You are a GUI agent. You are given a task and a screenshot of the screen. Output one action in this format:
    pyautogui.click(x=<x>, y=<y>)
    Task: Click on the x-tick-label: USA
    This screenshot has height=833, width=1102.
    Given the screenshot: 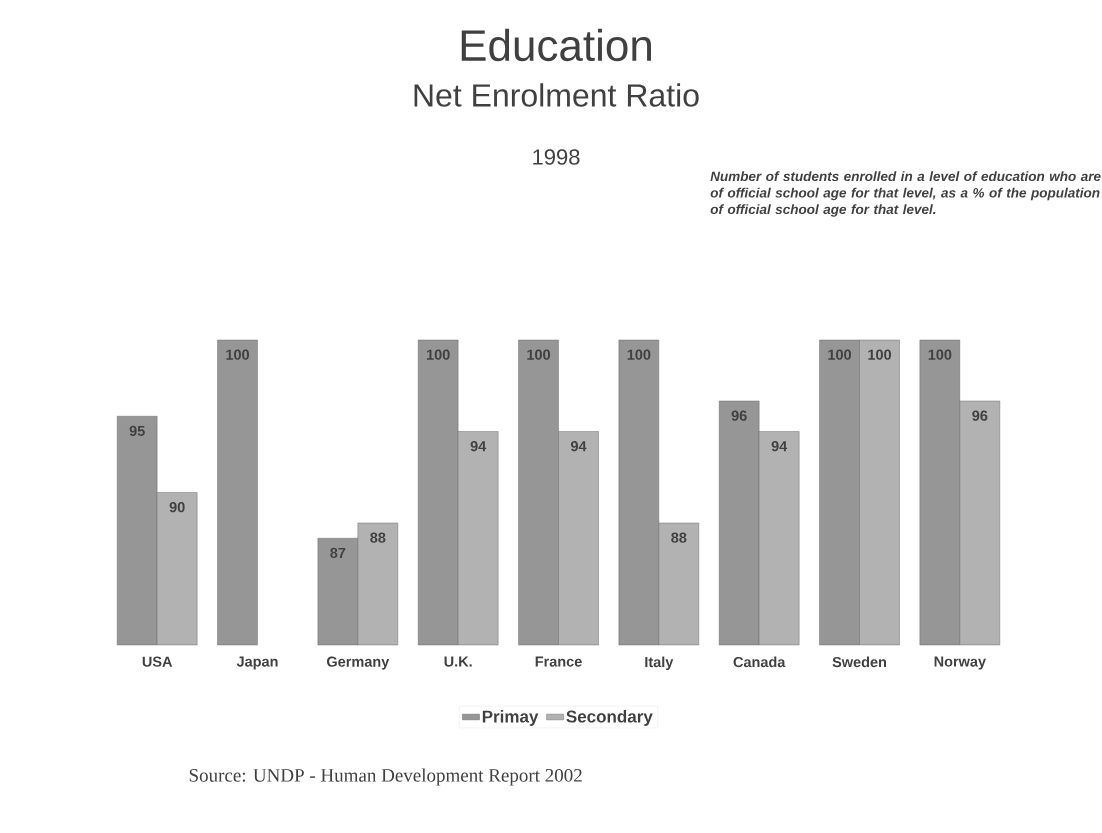 What is the action you would take?
    pyautogui.click(x=157, y=661)
    